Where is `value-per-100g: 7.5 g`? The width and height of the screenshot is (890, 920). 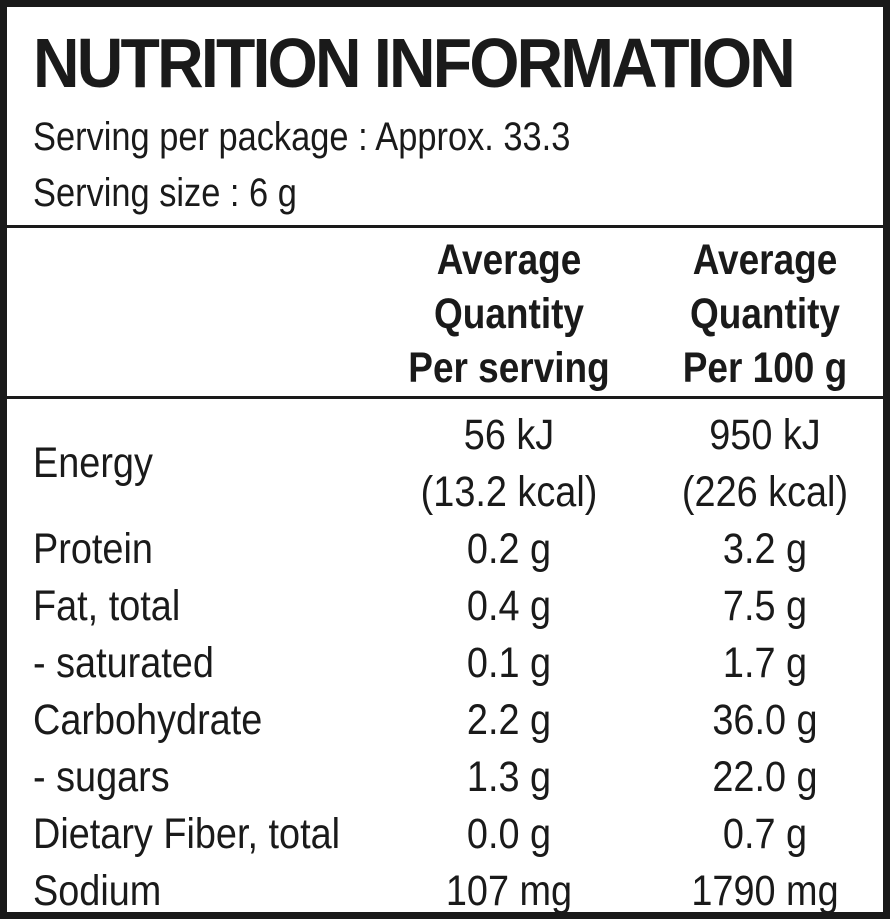 value-per-100g: 7.5 g is located at coordinates (765, 606).